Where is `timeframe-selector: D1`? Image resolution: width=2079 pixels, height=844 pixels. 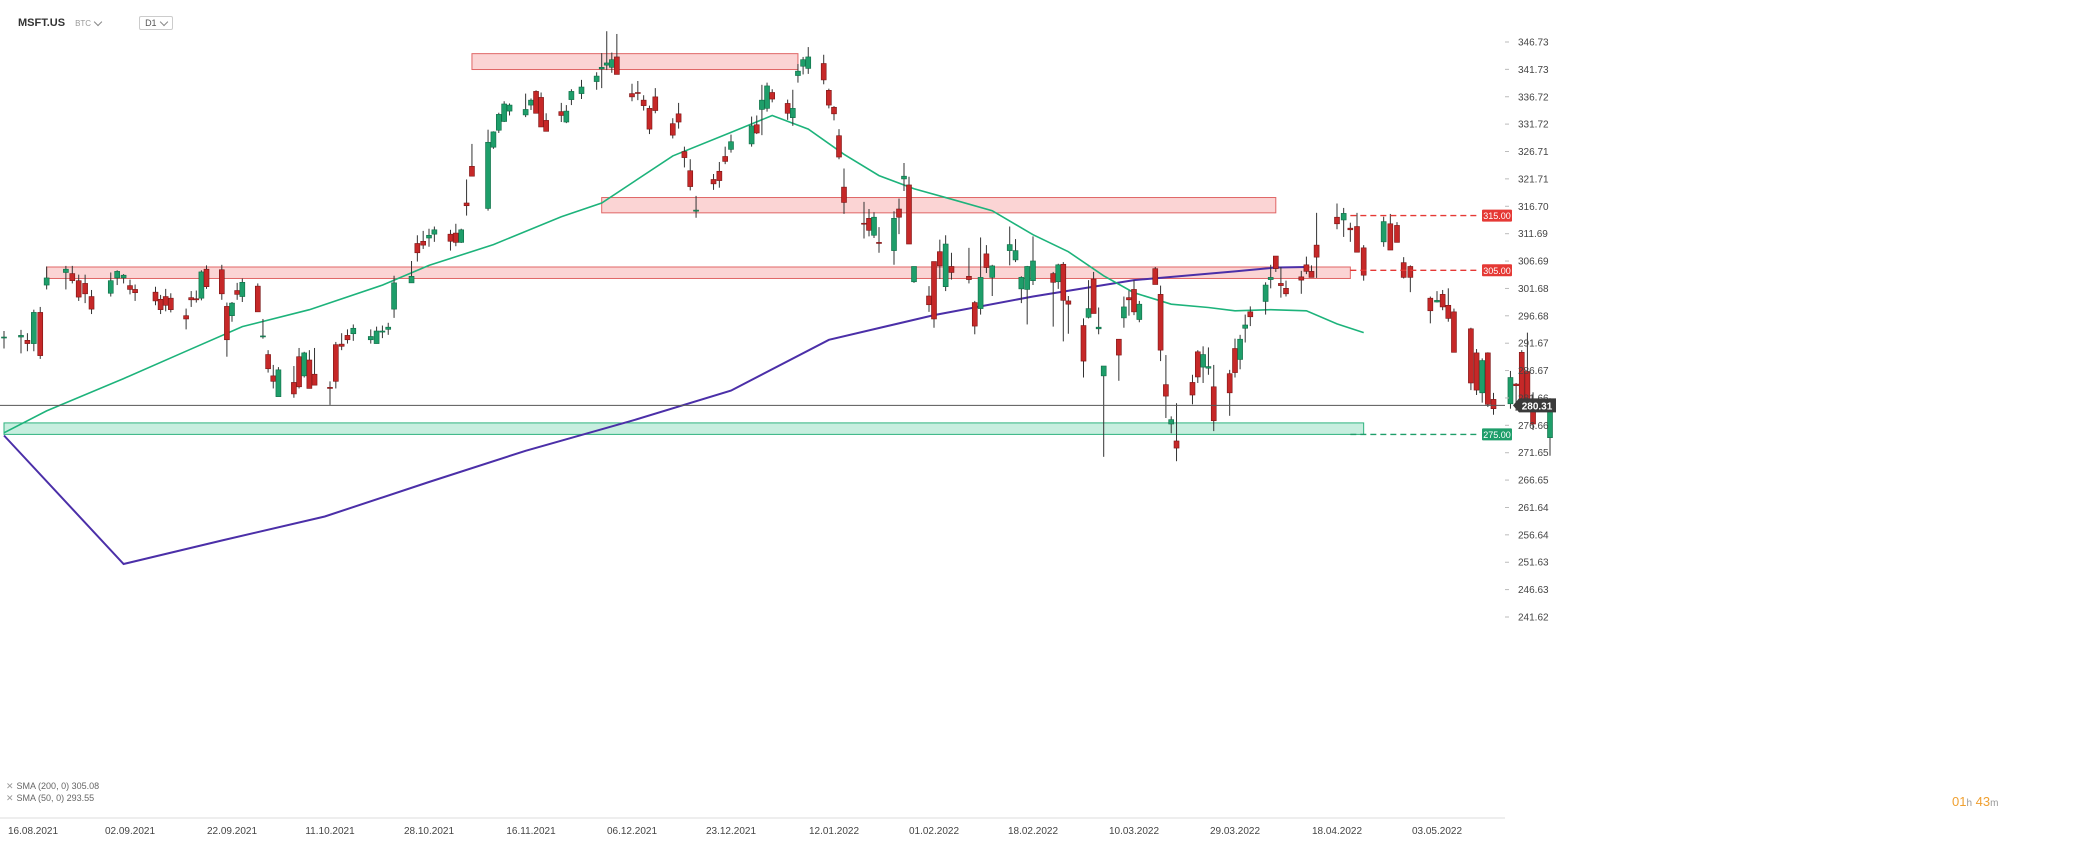 timeframe-selector: D1 is located at coordinates (156, 23).